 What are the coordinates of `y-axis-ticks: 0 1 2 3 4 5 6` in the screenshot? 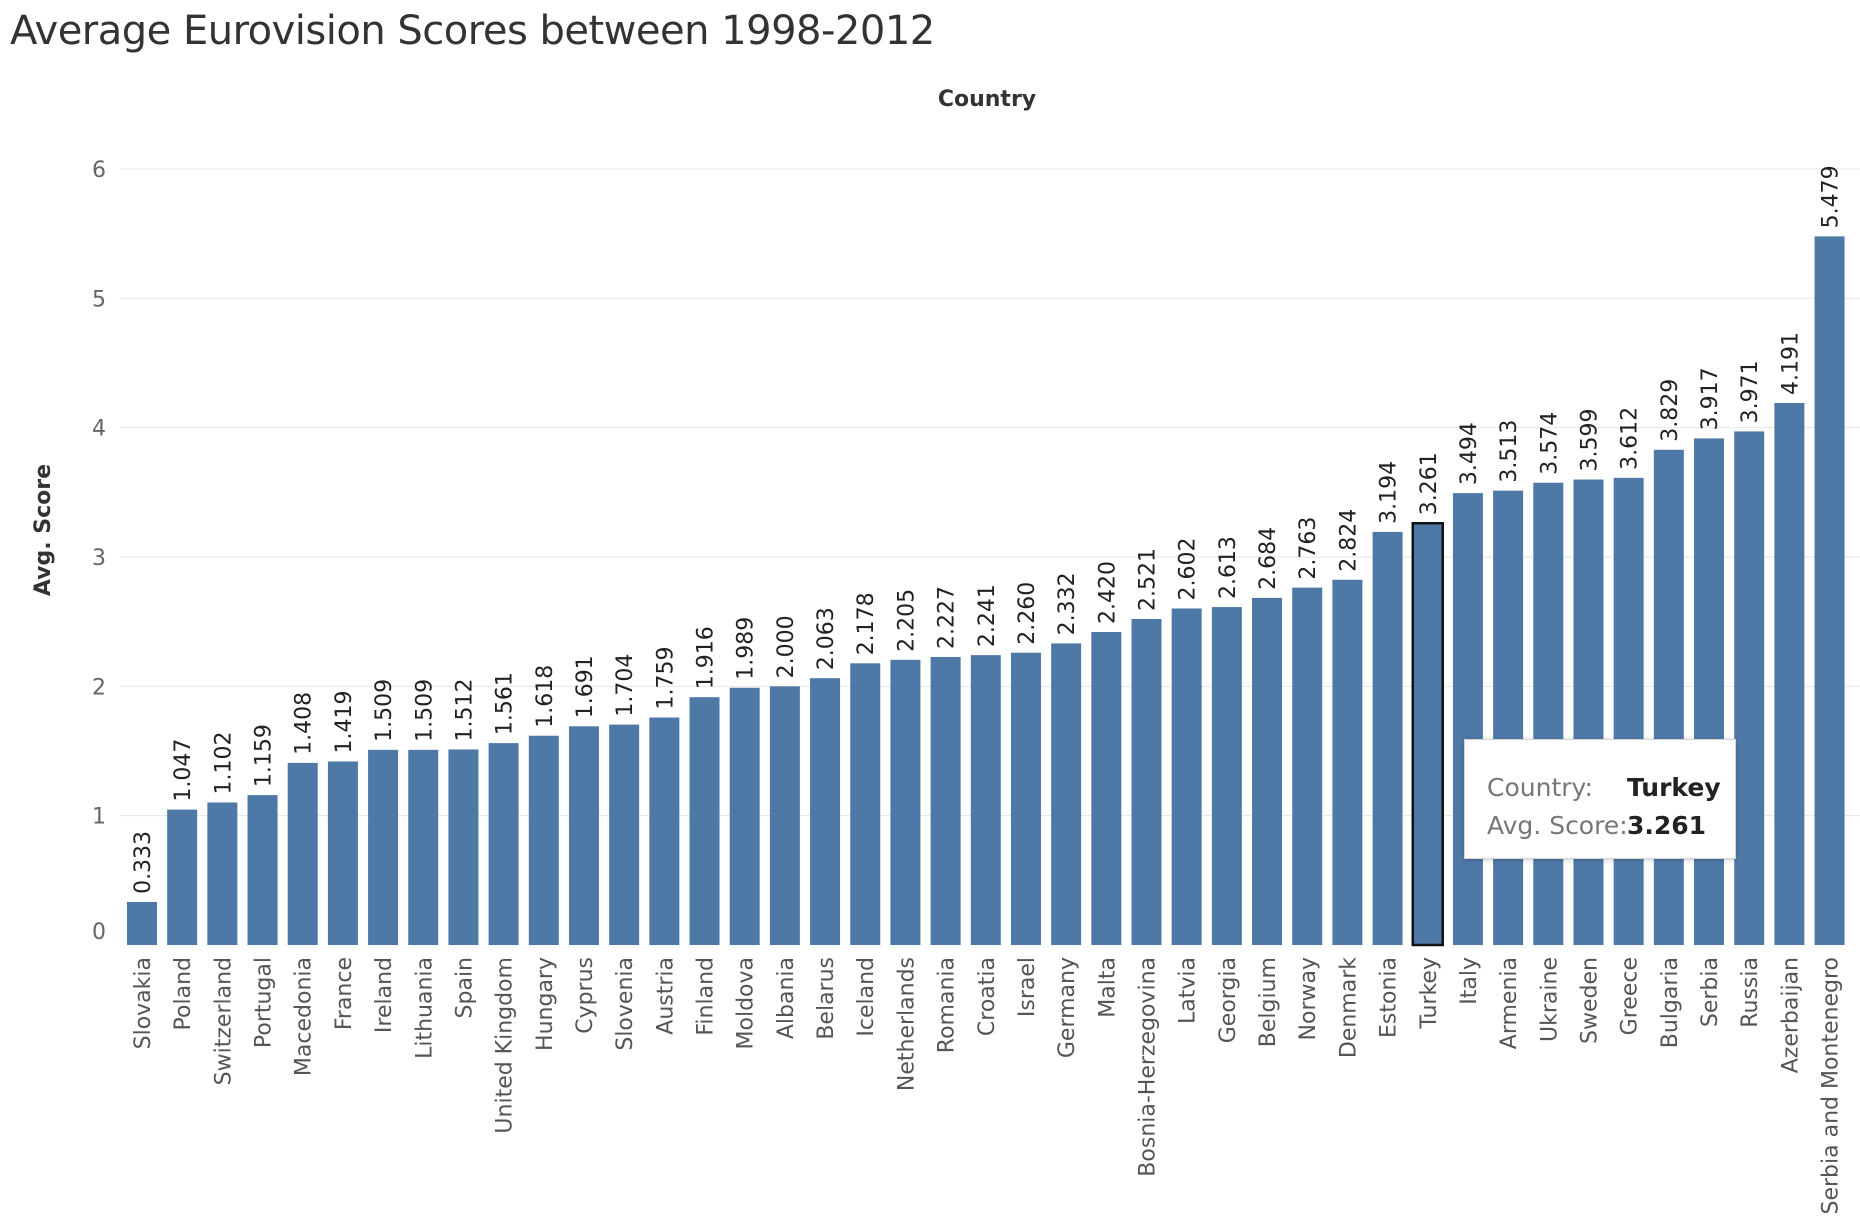 It's located at (99, 551).